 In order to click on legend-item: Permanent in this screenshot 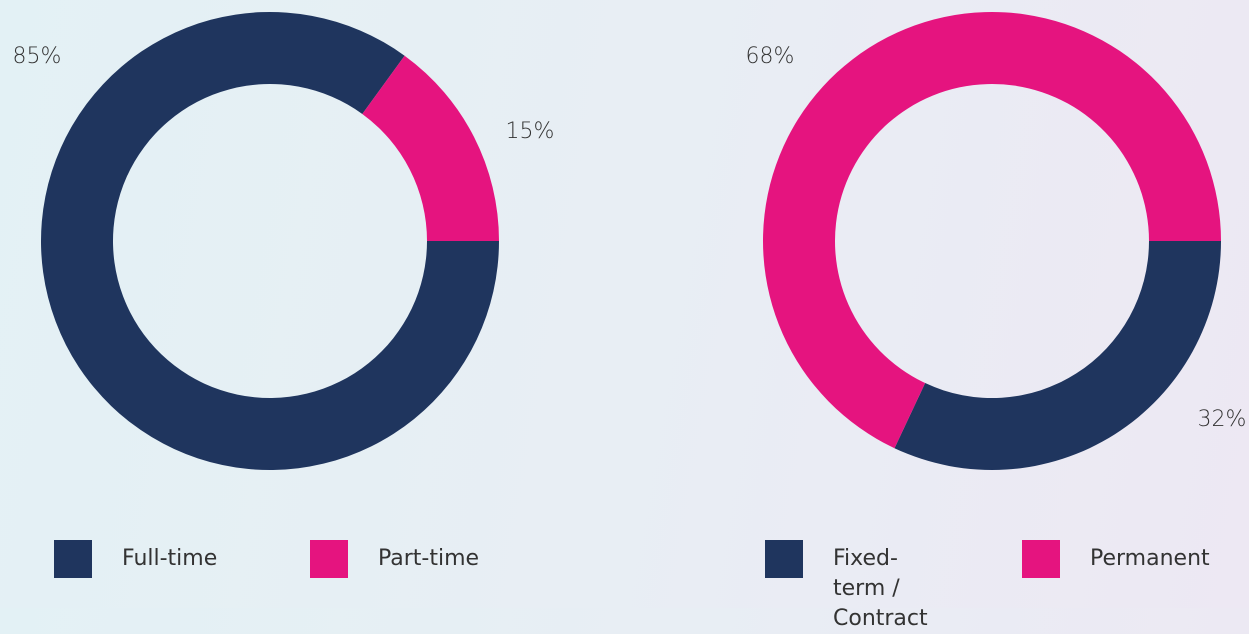, I will do `click(1122, 559)`.